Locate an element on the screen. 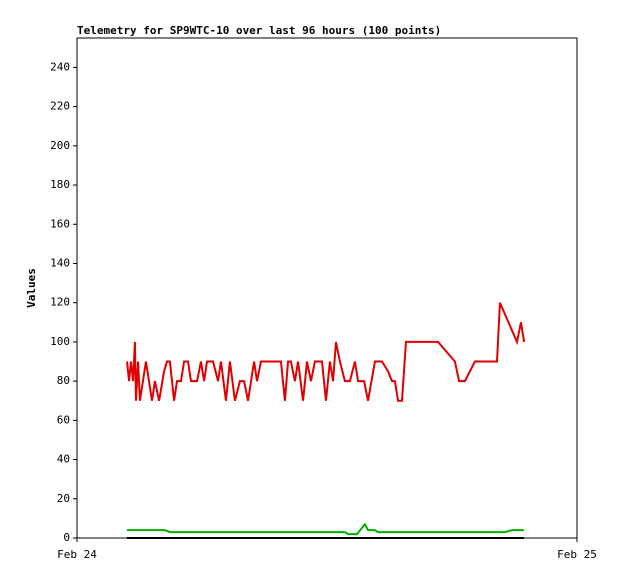 The height and width of the screenshot is (583, 618). y-tick-label: 20 is located at coordinates (63, 498).